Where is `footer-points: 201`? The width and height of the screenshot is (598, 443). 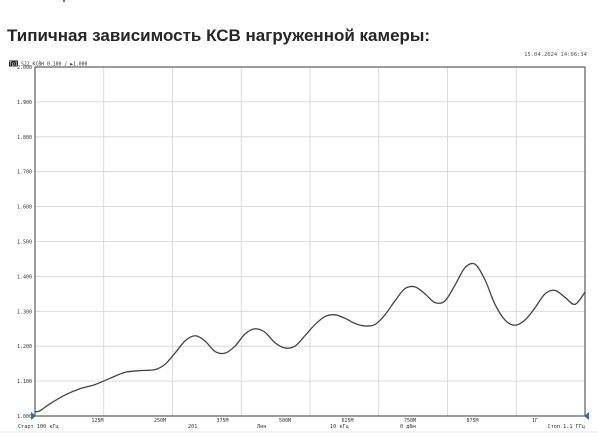 footer-points: 201 is located at coordinates (192, 427).